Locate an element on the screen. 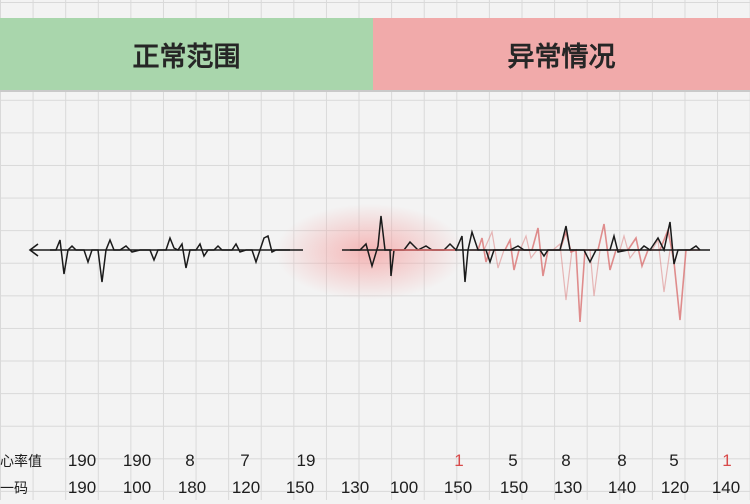  row-value: 19 is located at coordinates (306, 460).